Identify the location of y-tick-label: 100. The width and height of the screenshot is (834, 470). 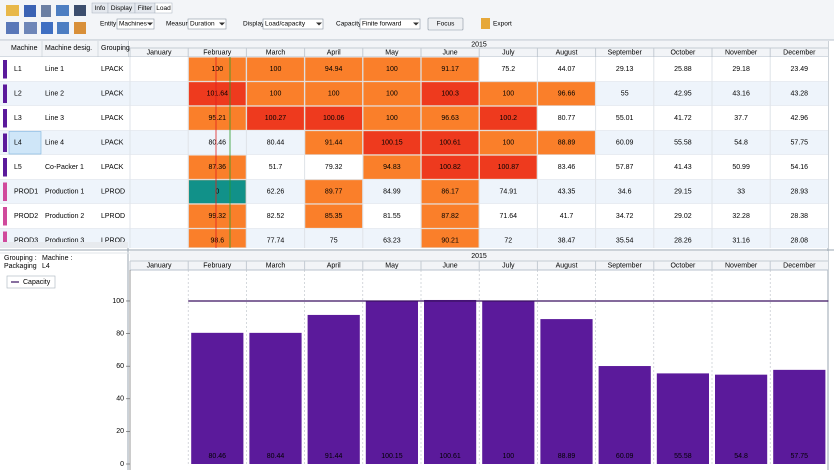
(118, 301).